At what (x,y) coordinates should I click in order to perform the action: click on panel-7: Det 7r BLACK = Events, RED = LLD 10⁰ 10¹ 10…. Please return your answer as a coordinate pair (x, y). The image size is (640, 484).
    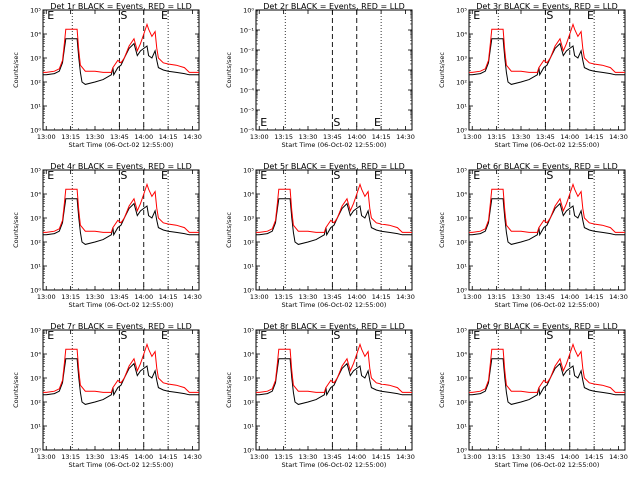
    Looking at the image, I should click on (107, 395).